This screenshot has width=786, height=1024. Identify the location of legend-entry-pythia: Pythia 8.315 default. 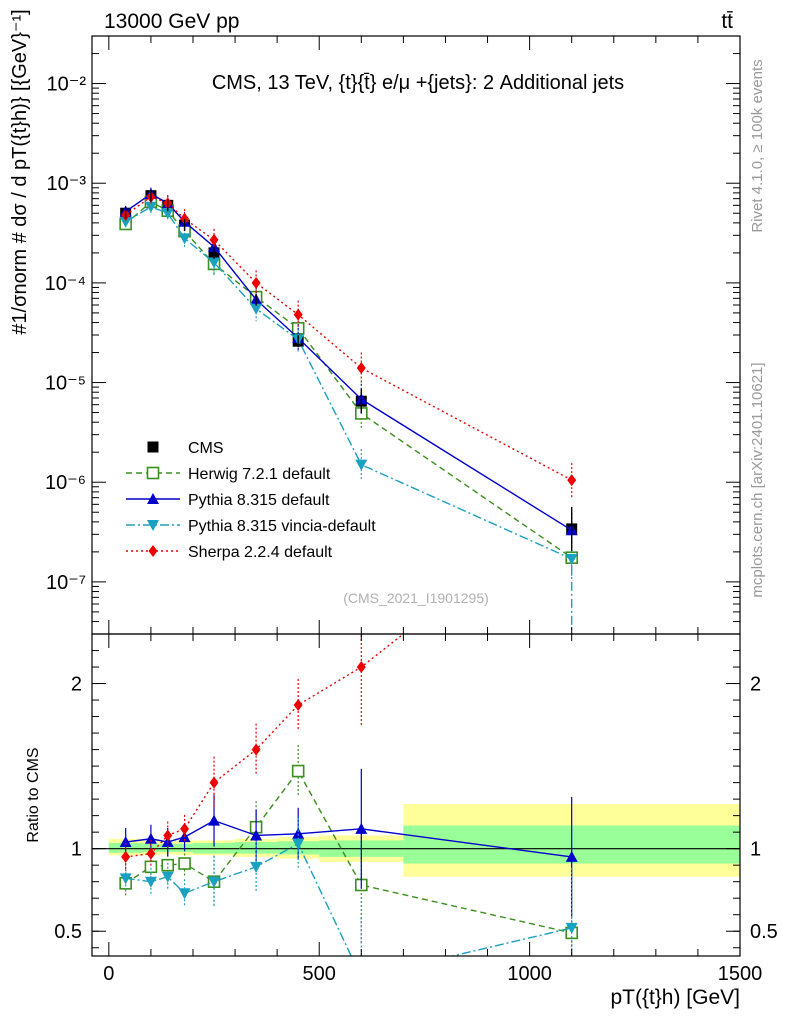
(228, 500).